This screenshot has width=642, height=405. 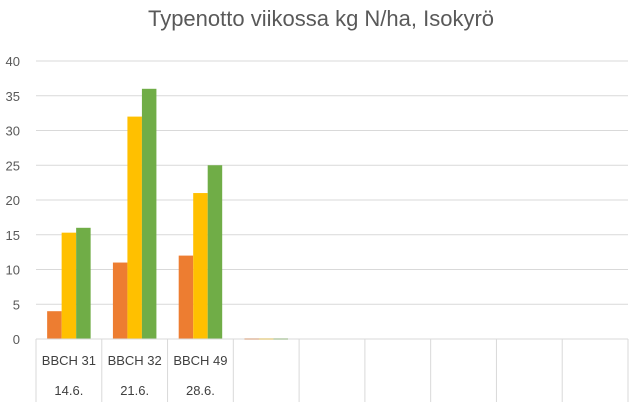 What do you see at coordinates (13, 131) in the screenshot?
I see `y-tick-label: 30` at bounding box center [13, 131].